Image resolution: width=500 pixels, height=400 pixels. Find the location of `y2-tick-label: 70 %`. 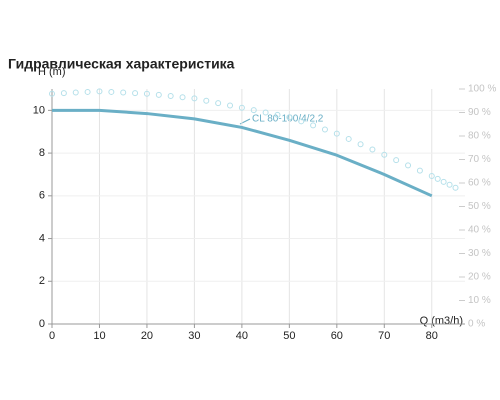

y2-tick-label: 70 % is located at coordinates (479, 159).